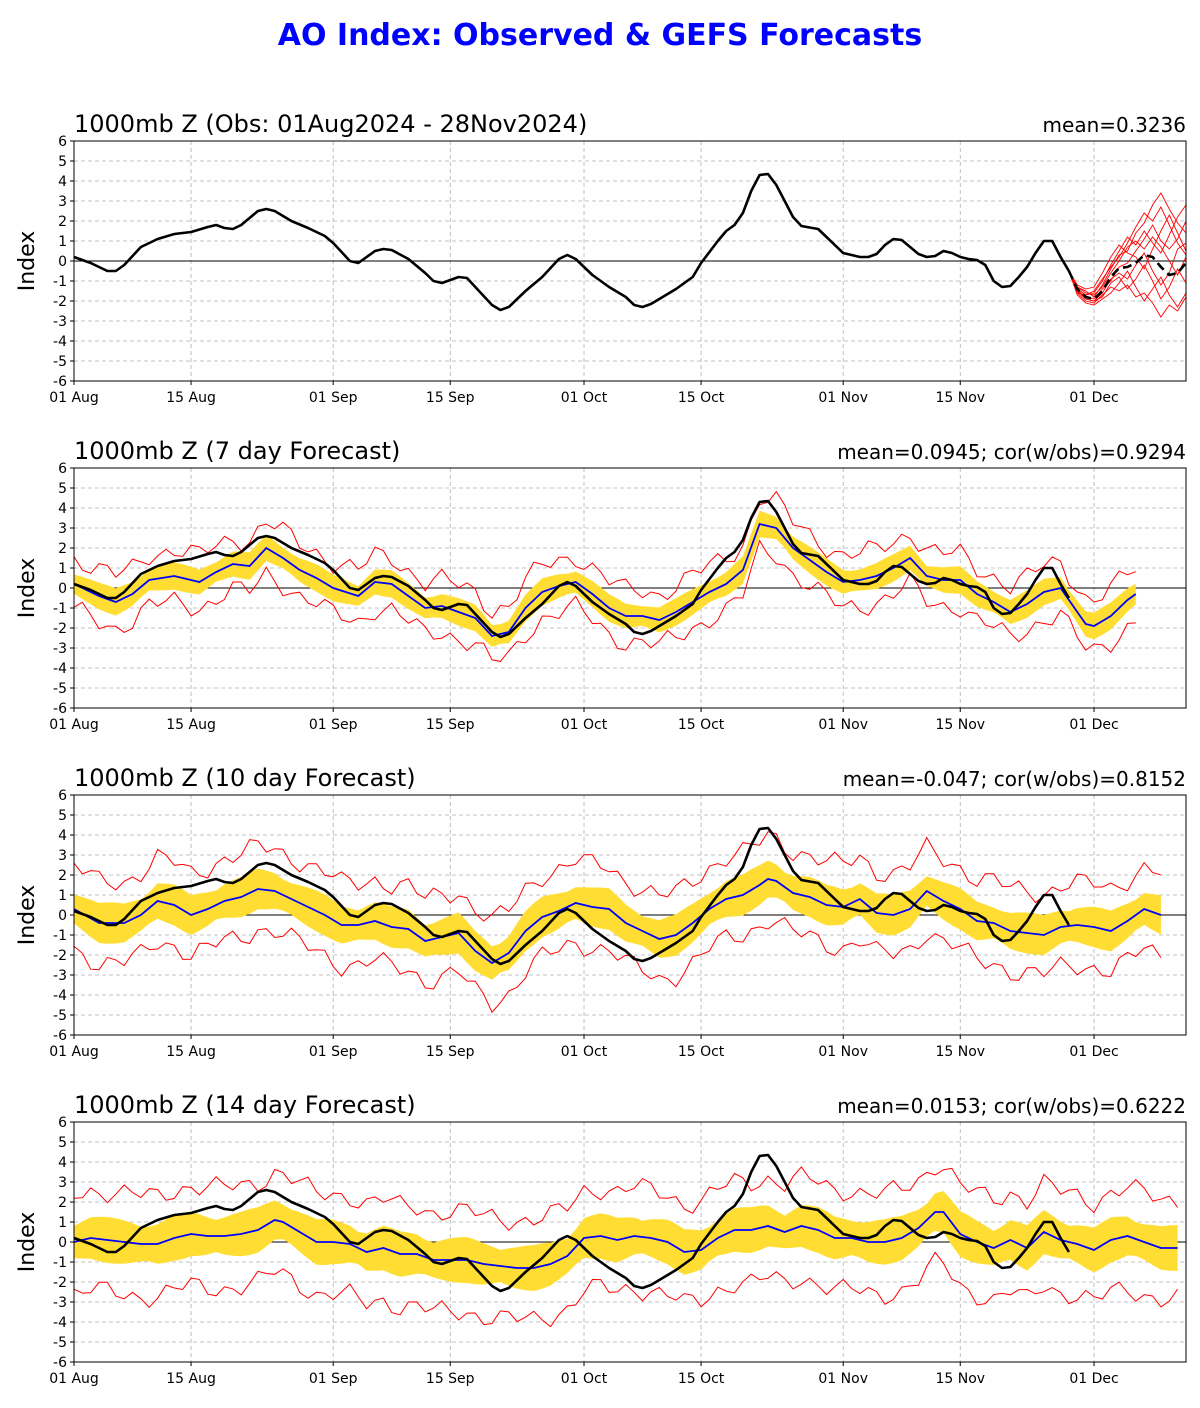 The image size is (1200, 1408). What do you see at coordinates (1014, 779) in the screenshot?
I see `panel-stats: mean=-0.047; cor(w/obs)=0.8152` at bounding box center [1014, 779].